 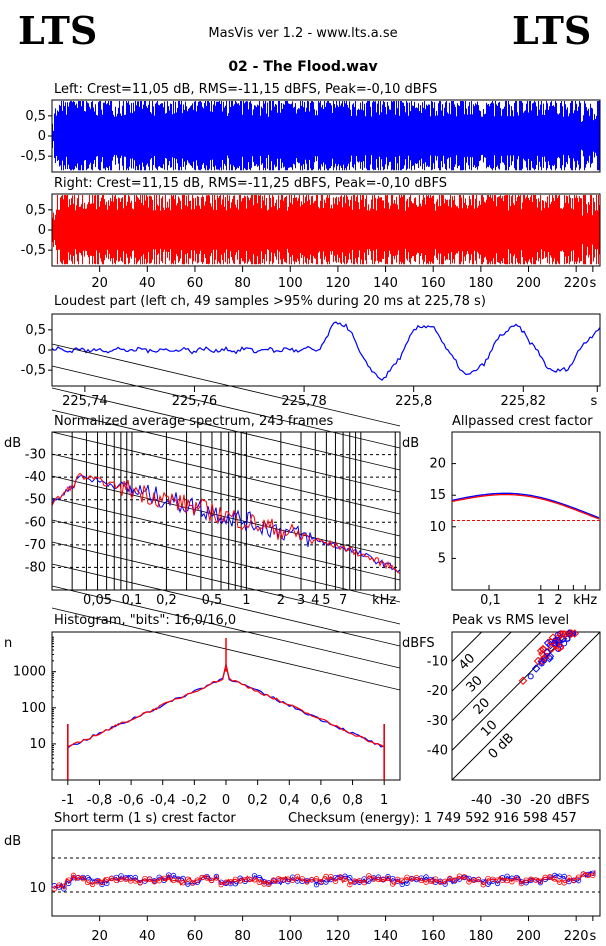 I want to click on spectrum-ytick-label: -40, so click(x=35, y=477).